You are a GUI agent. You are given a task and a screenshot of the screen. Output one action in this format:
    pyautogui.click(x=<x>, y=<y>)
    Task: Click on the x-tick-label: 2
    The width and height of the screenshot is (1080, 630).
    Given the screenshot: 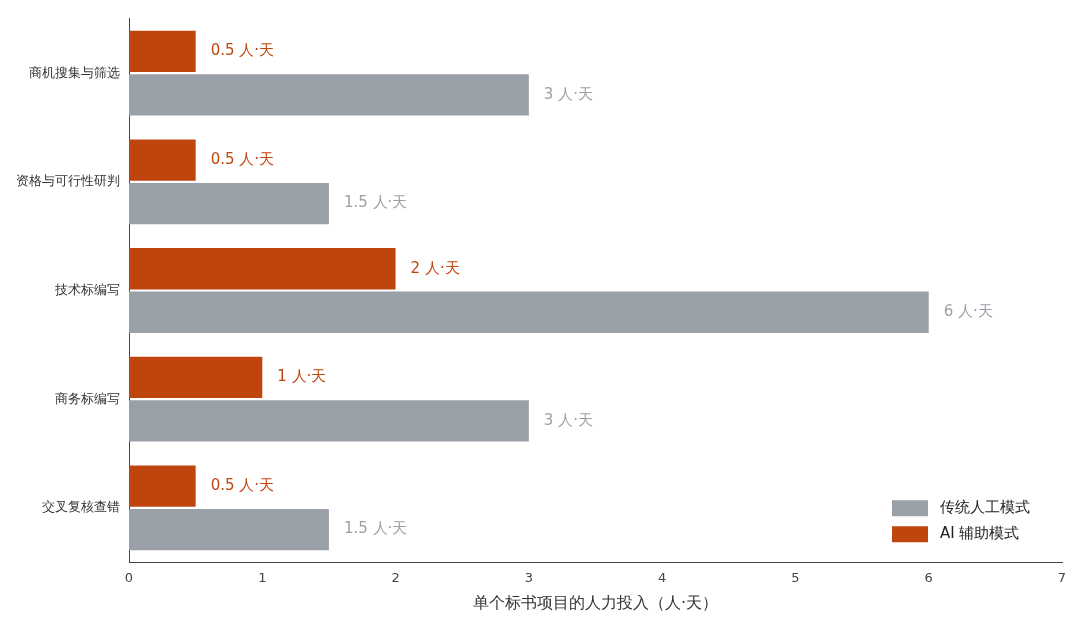 What is the action you would take?
    pyautogui.click(x=395, y=578)
    